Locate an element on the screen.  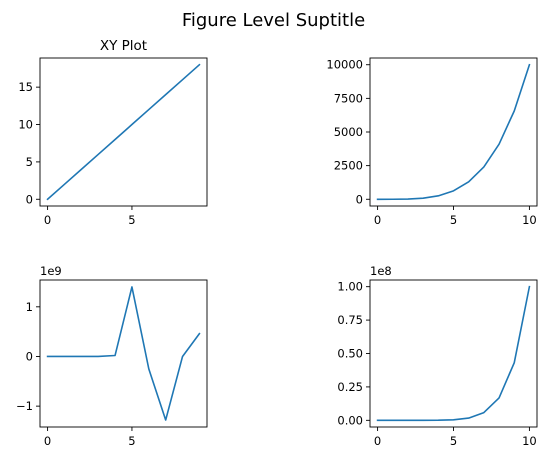
y-tick-label: 15 is located at coordinates (25, 87).